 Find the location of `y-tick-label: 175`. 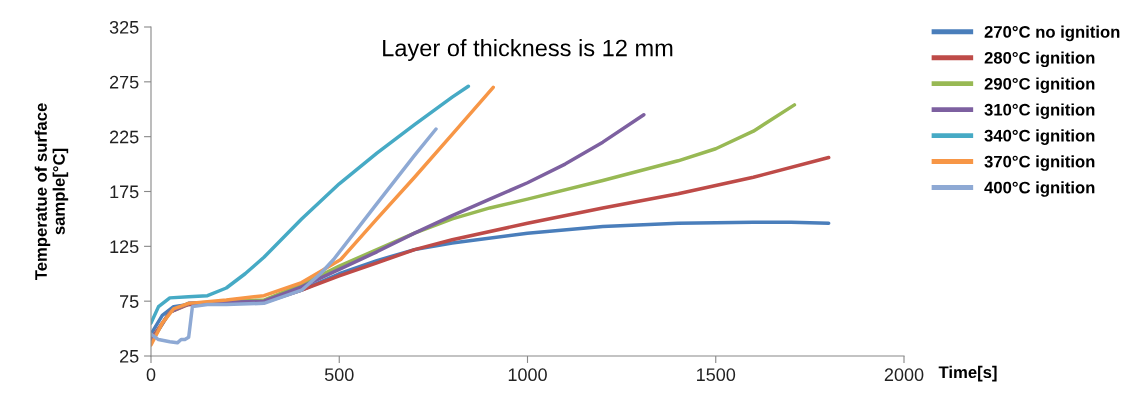

y-tick-label: 175 is located at coordinates (124, 192).